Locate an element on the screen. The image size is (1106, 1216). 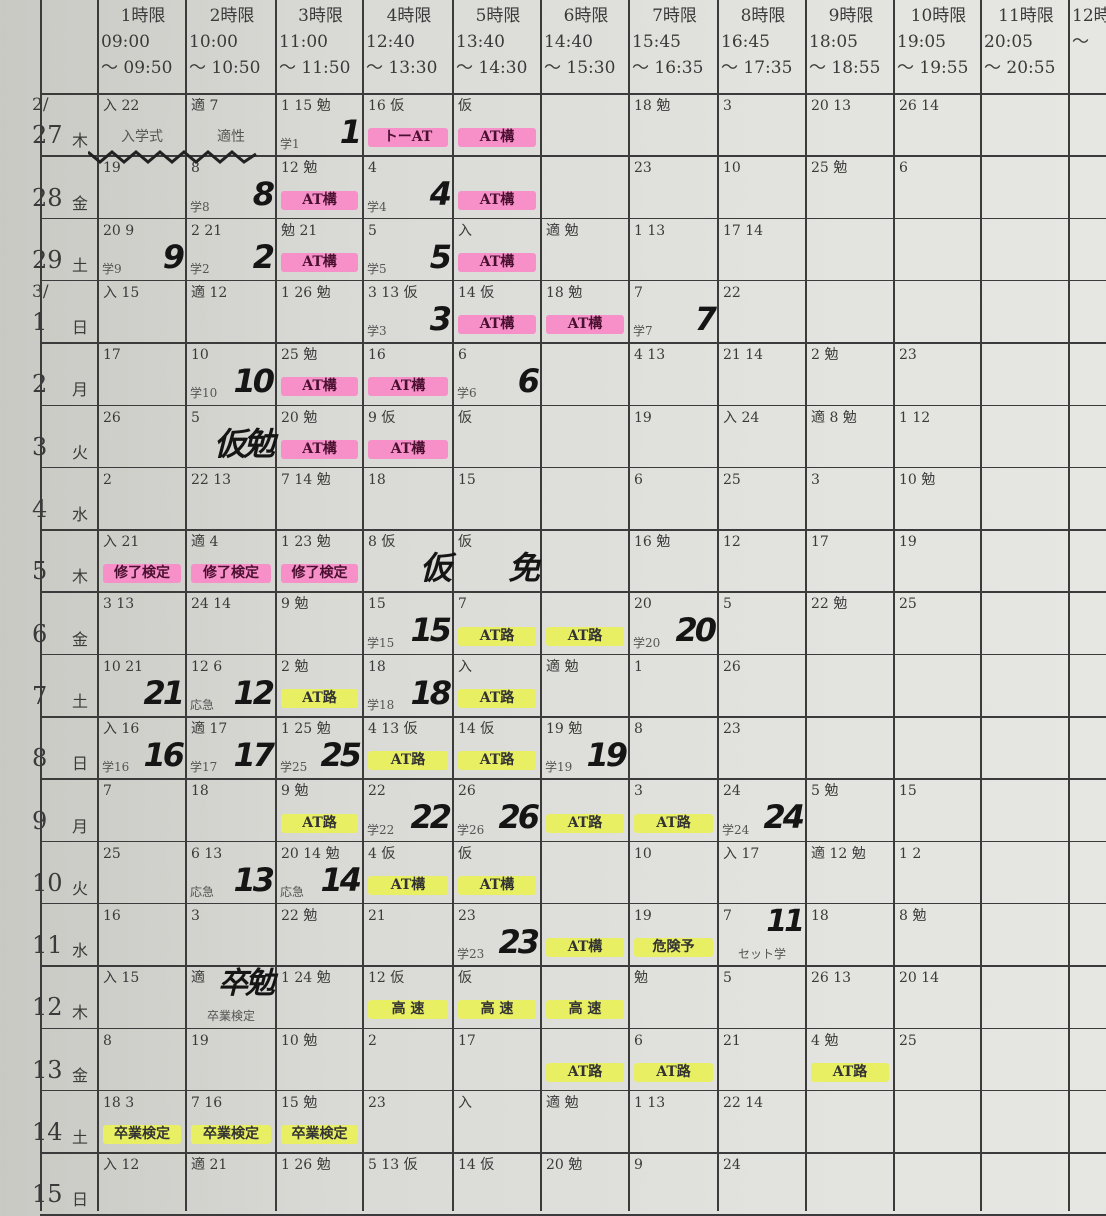
slot-code: 4 13 仮 is located at coordinates (393, 729).